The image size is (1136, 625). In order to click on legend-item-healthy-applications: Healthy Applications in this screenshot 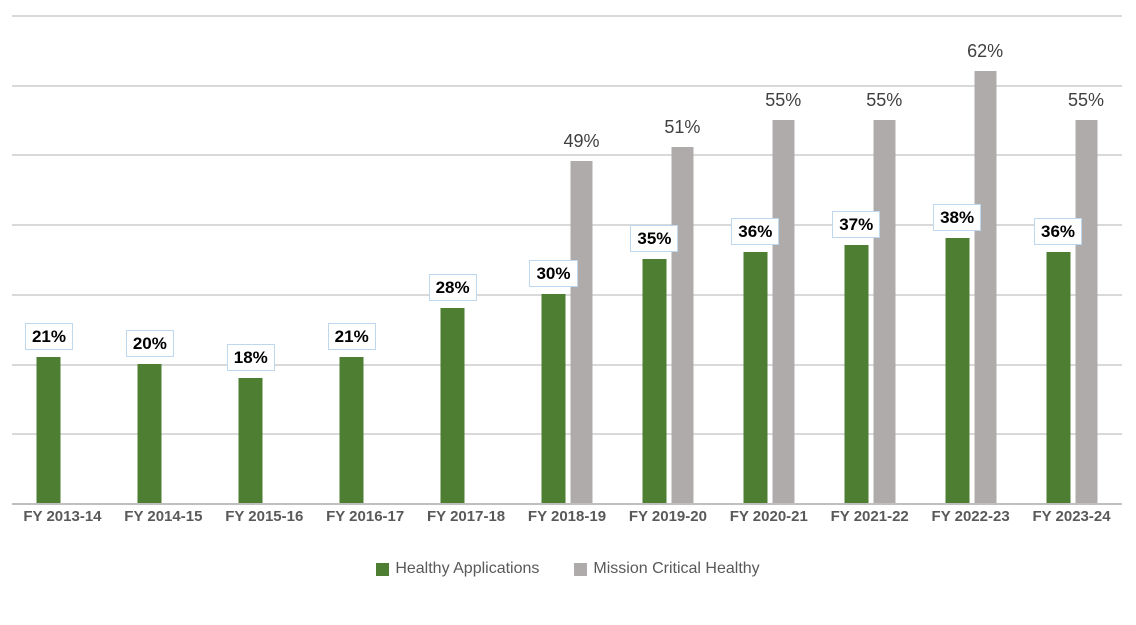, I will do `click(457, 569)`.